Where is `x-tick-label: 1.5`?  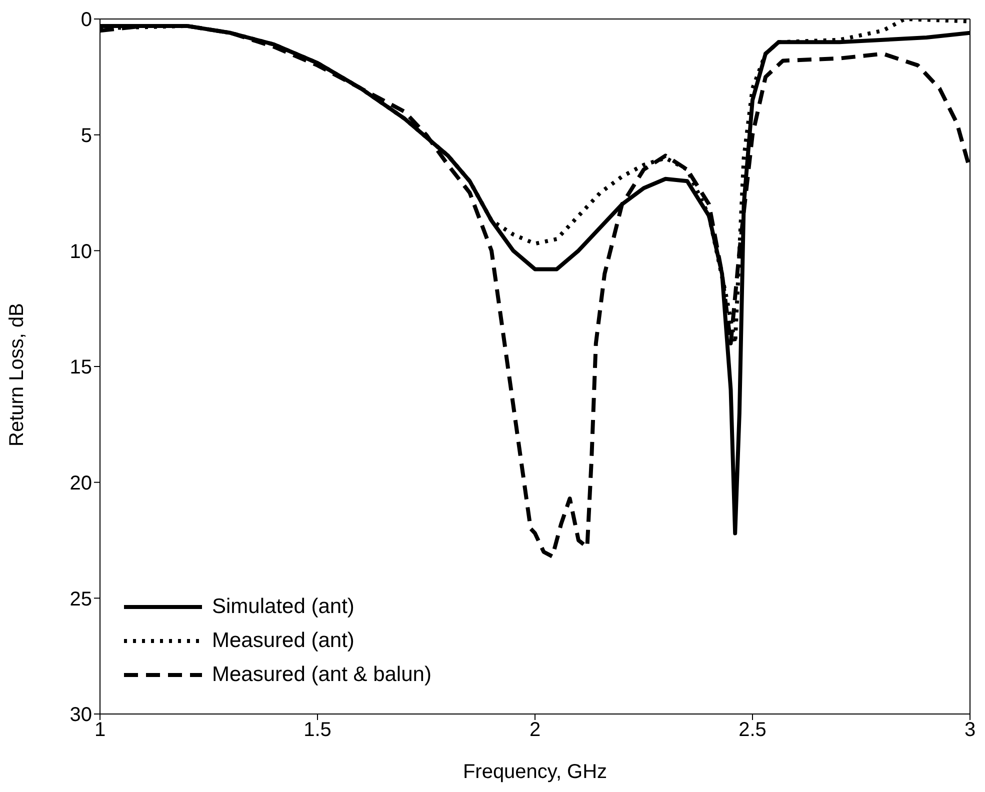
x-tick-label: 1.5 is located at coordinates (318, 730).